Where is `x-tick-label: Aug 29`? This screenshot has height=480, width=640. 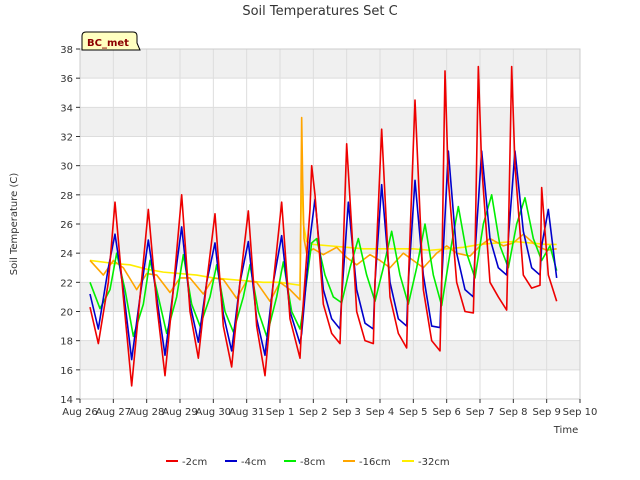
x-tick-label: Aug 29 is located at coordinates (179, 412).